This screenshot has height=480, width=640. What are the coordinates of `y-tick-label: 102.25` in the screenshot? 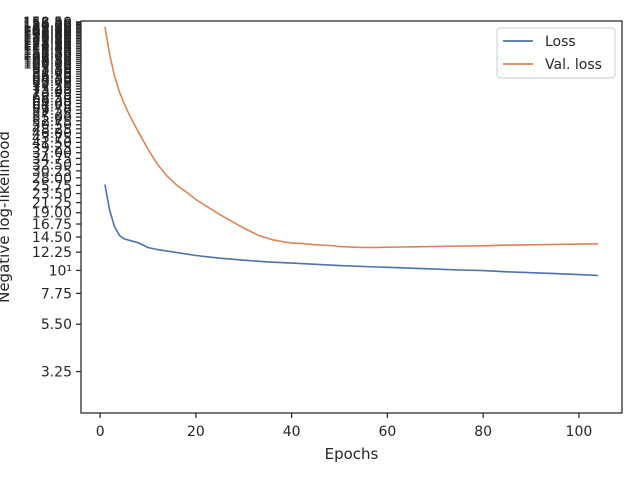 It's located at (47, 62).